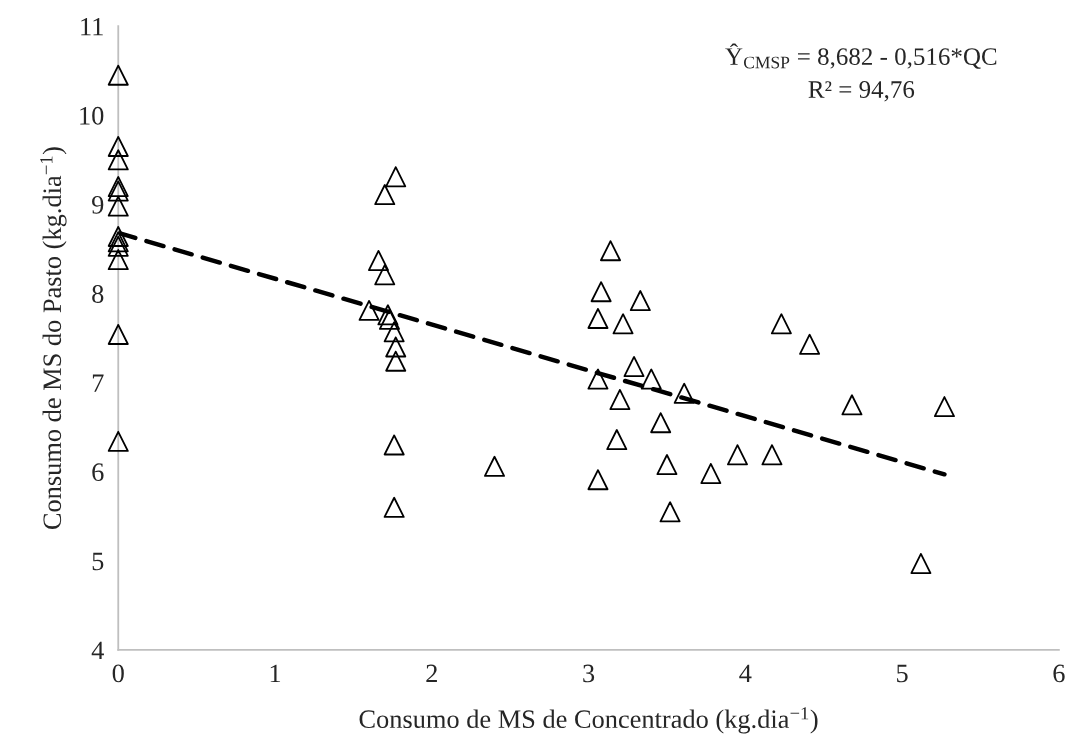 The image size is (1075, 747). Describe the element at coordinates (861, 91) in the screenshot. I see `annotation: R² = 94,76` at that location.